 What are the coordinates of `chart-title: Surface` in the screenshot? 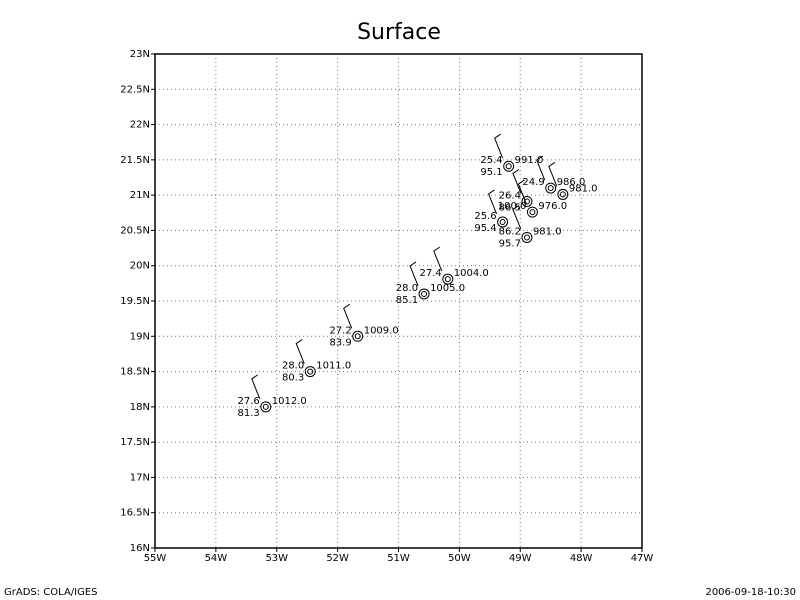 It's located at (399, 32).